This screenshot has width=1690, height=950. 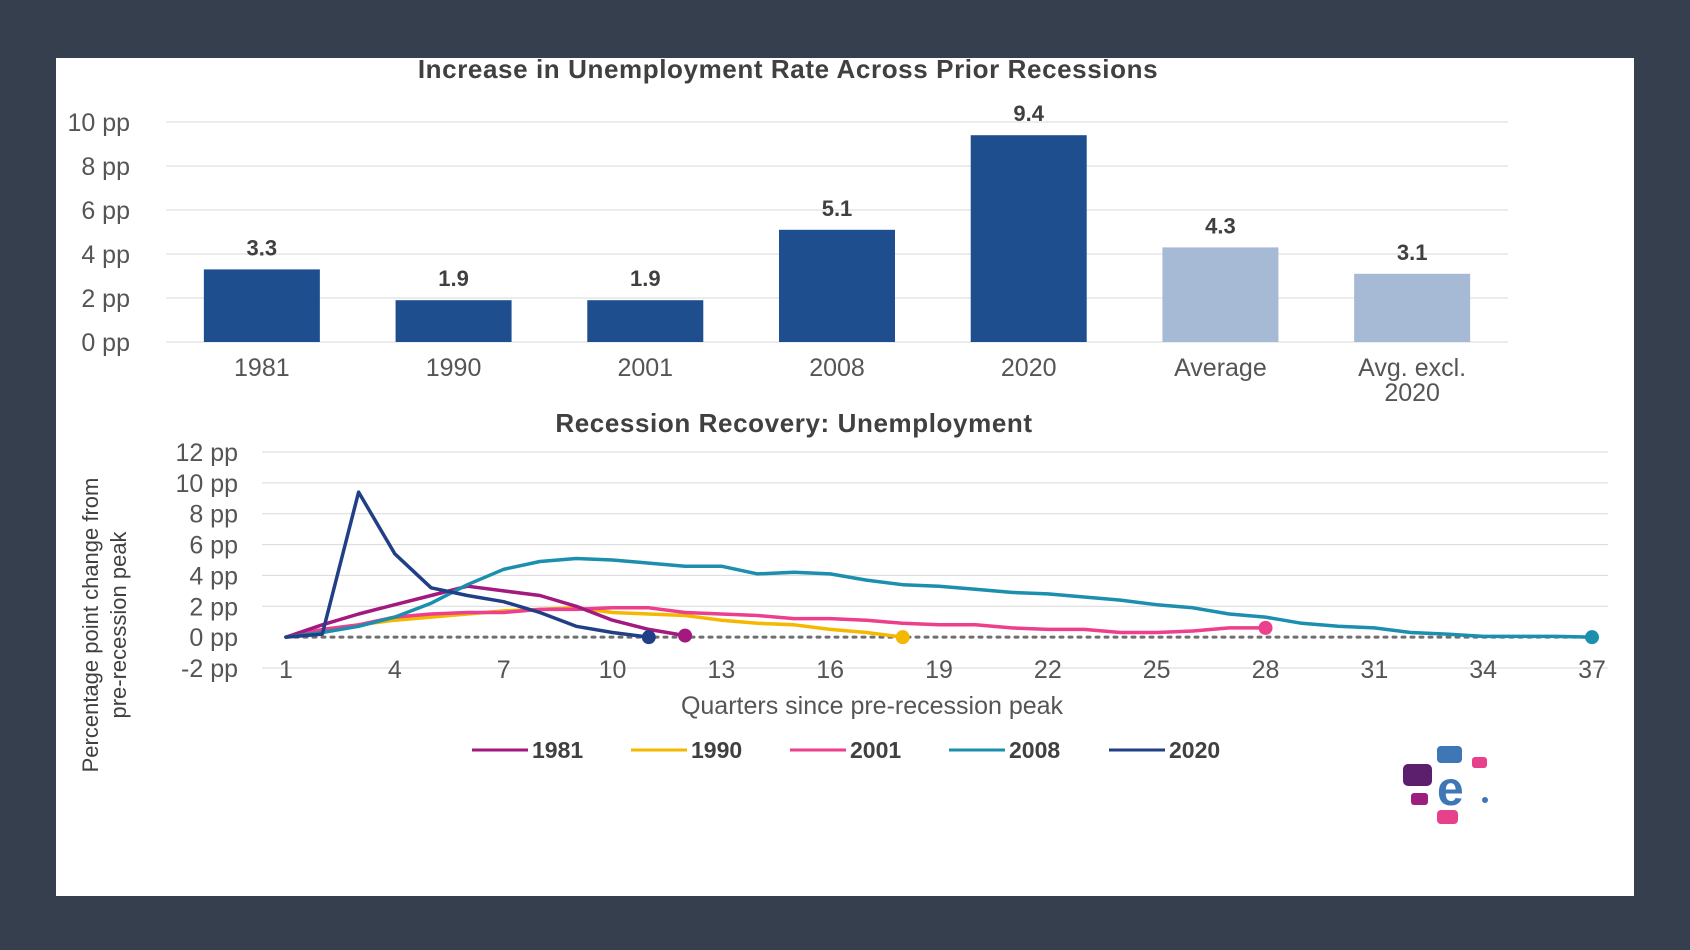 What do you see at coordinates (939, 670) in the screenshot?
I see `line-x-tick-label: 19` at bounding box center [939, 670].